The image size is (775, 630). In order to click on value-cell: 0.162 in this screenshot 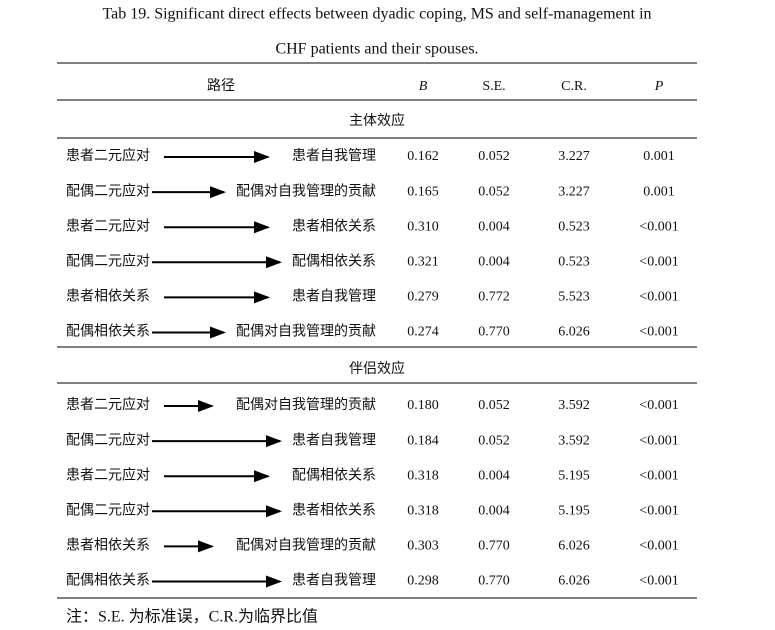, I will do `click(423, 156)`.